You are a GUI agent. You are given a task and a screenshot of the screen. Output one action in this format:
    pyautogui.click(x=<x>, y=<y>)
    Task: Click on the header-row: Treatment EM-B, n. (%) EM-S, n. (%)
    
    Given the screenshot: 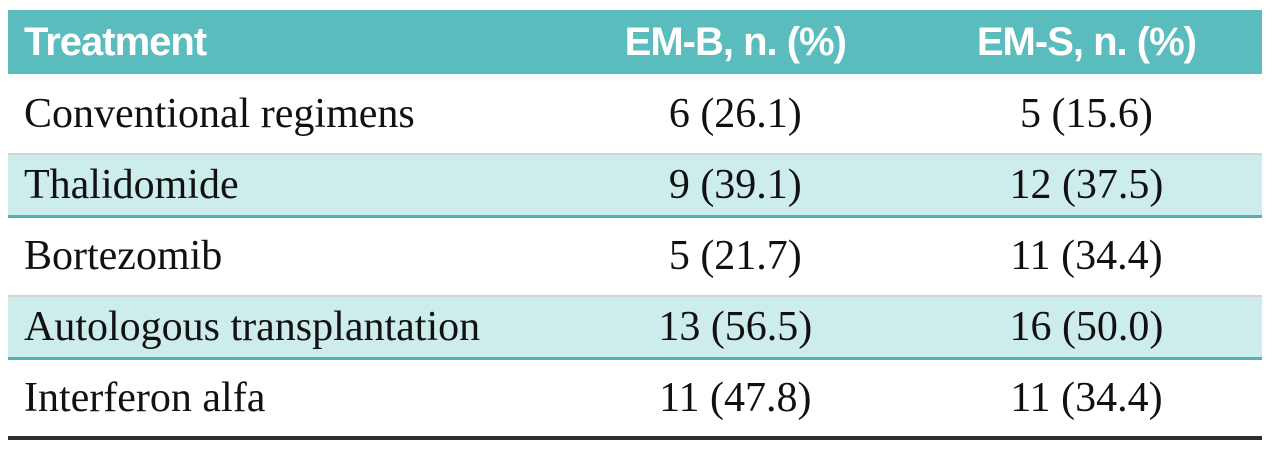 What is the action you would take?
    pyautogui.click(x=635, y=42)
    